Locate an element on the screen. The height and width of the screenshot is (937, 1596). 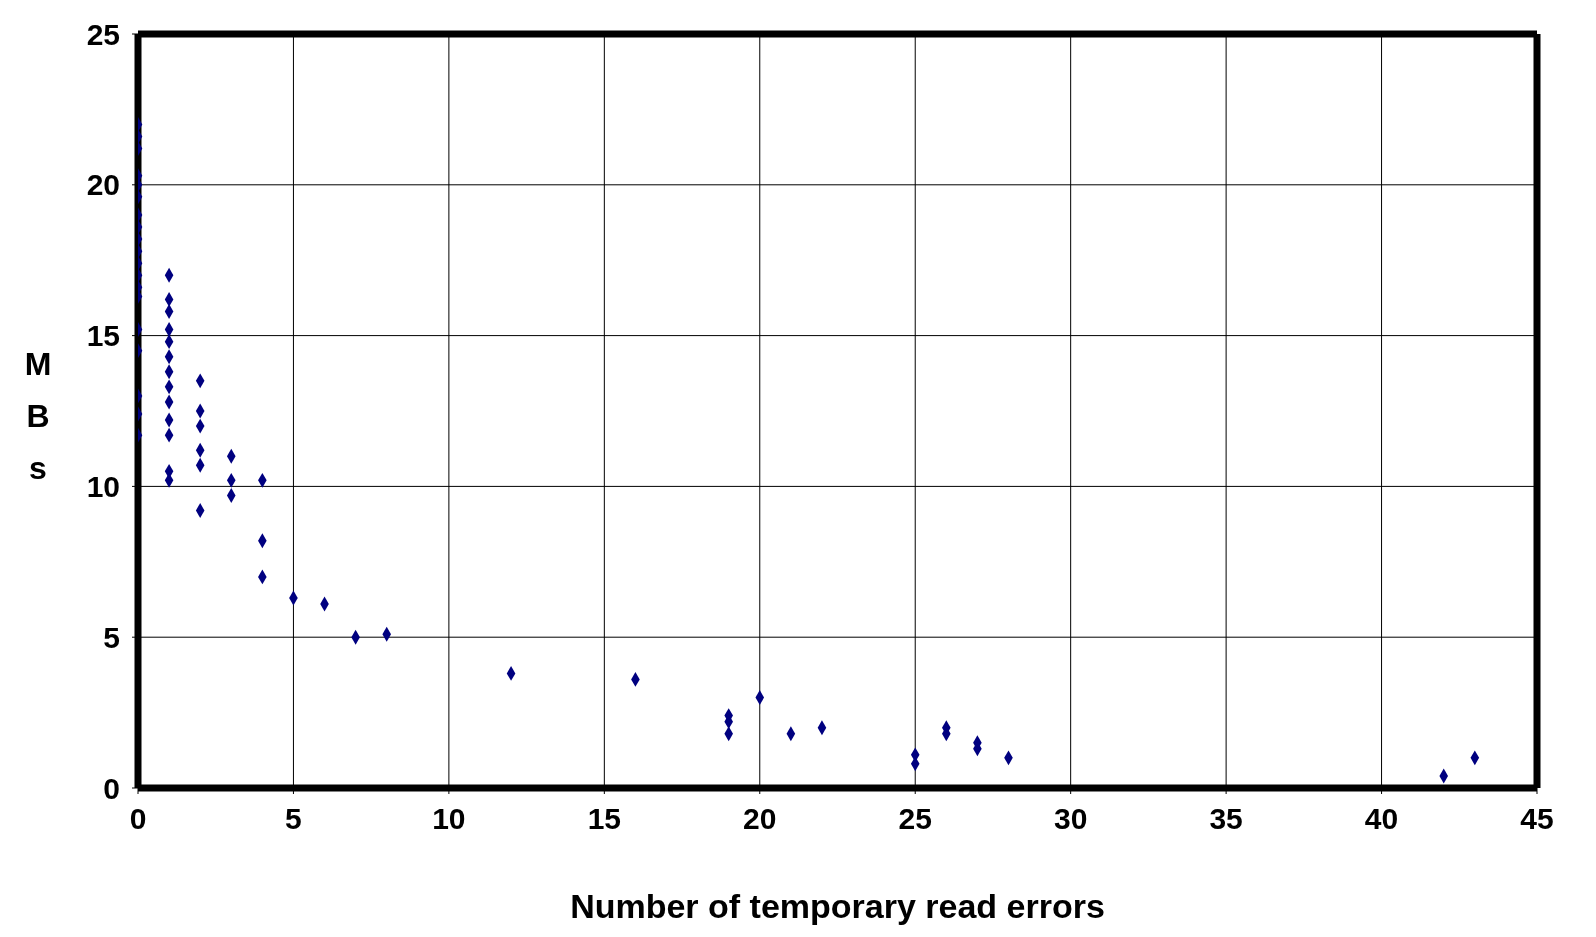
x-tick-label: 30 is located at coordinates (1070, 819).